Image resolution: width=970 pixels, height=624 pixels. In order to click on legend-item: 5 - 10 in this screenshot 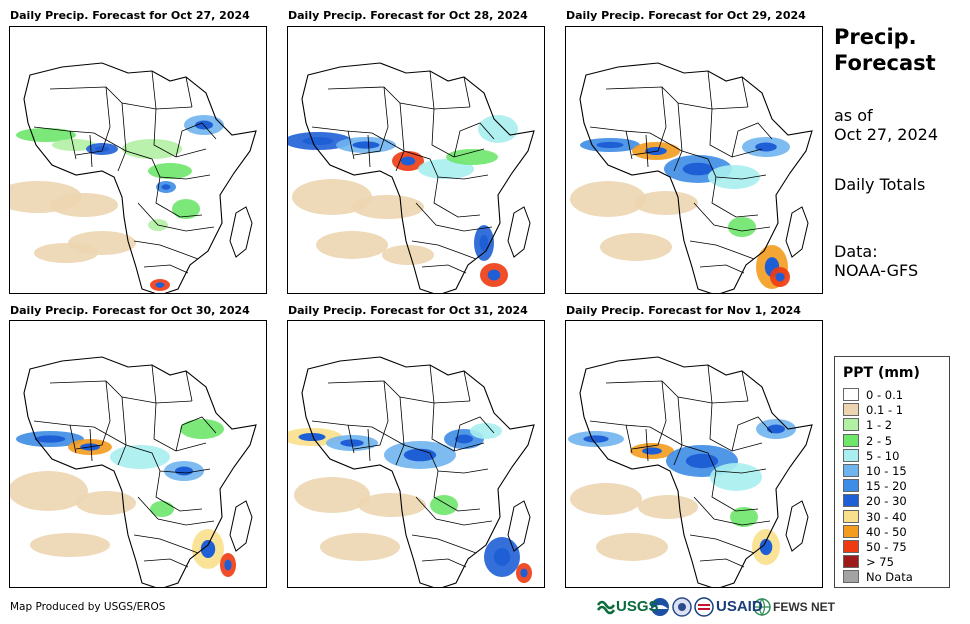, I will do `click(871, 456)`.